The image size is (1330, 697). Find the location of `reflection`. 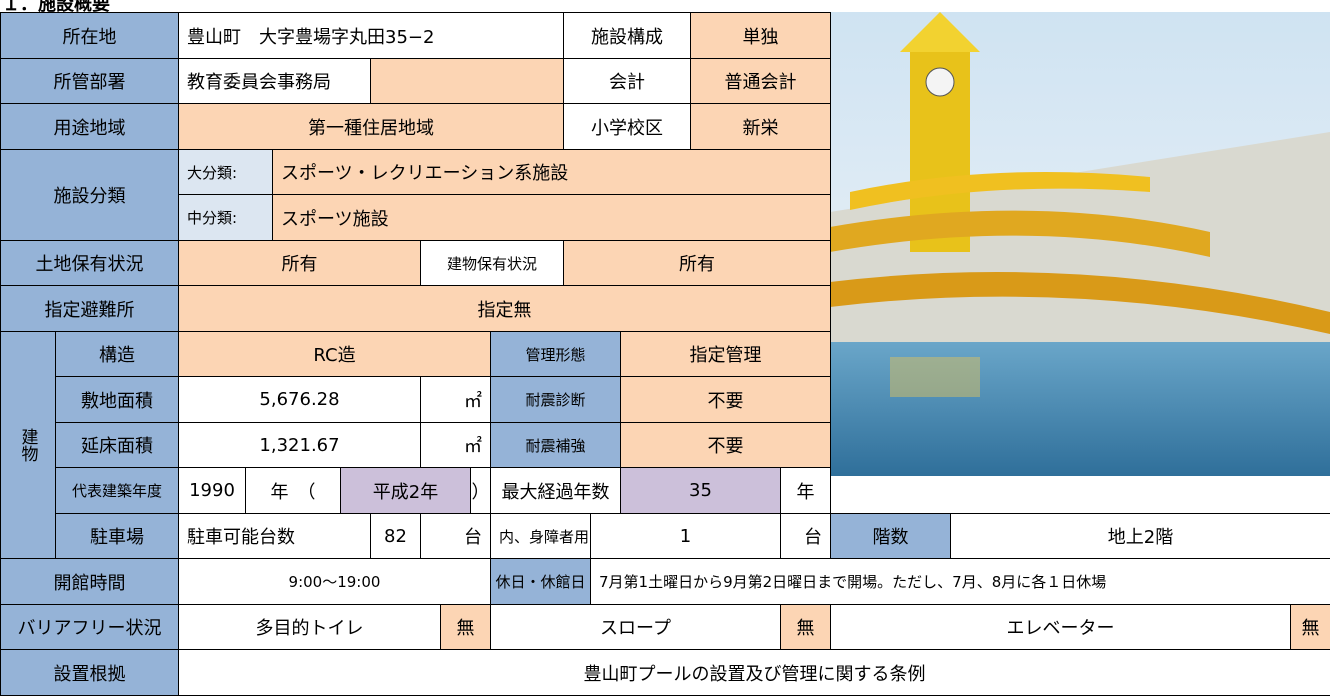

reflection is located at coordinates (935, 377).